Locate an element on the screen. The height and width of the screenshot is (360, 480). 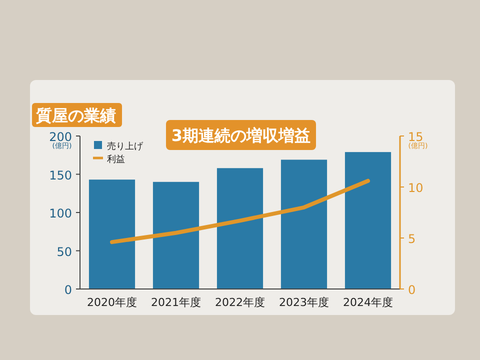
x-tick-label: 2021年度 is located at coordinates (176, 302).